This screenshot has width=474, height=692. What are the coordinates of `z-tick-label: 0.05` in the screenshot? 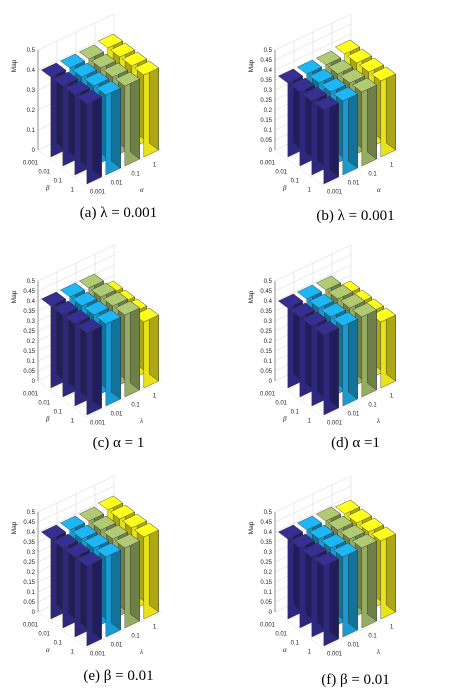 It's located at (29, 603).